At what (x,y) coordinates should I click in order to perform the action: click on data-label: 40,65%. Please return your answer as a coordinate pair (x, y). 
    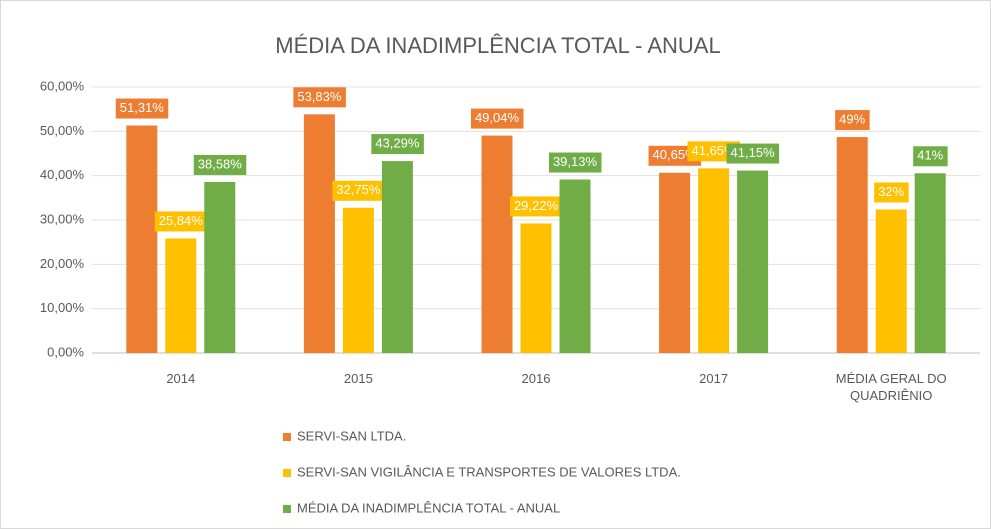
    Looking at the image, I should click on (675, 154).